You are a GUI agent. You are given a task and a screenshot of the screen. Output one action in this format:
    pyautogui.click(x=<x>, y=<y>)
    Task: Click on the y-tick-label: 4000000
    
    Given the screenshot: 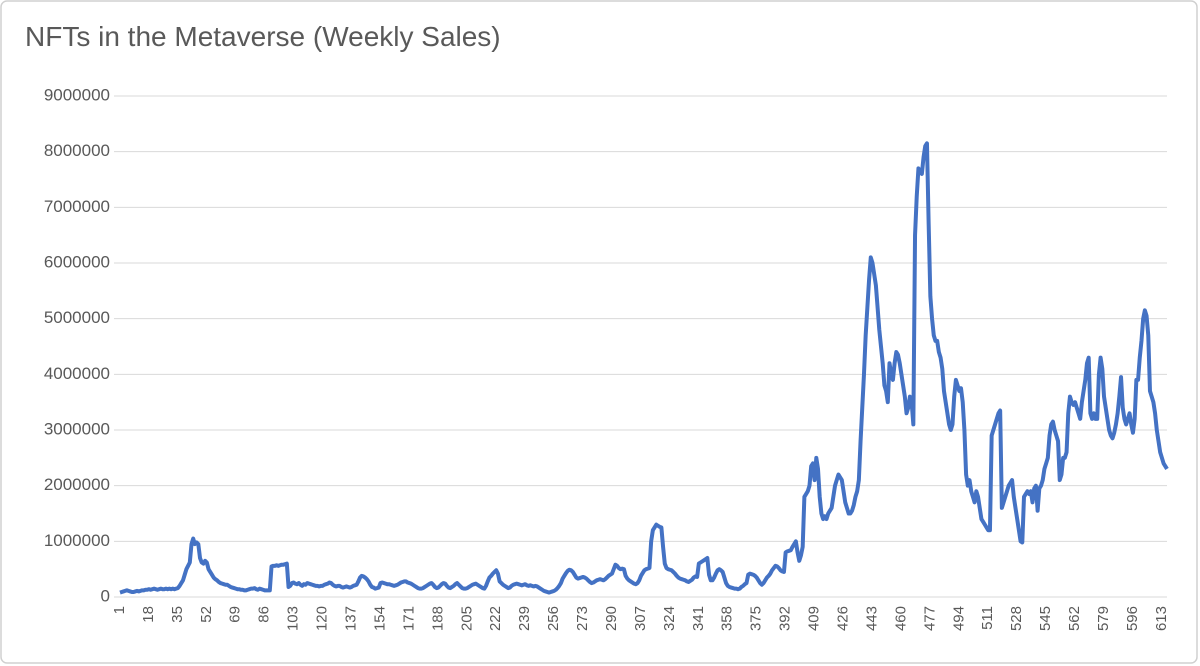 What is the action you would take?
    pyautogui.click(x=77, y=373)
    